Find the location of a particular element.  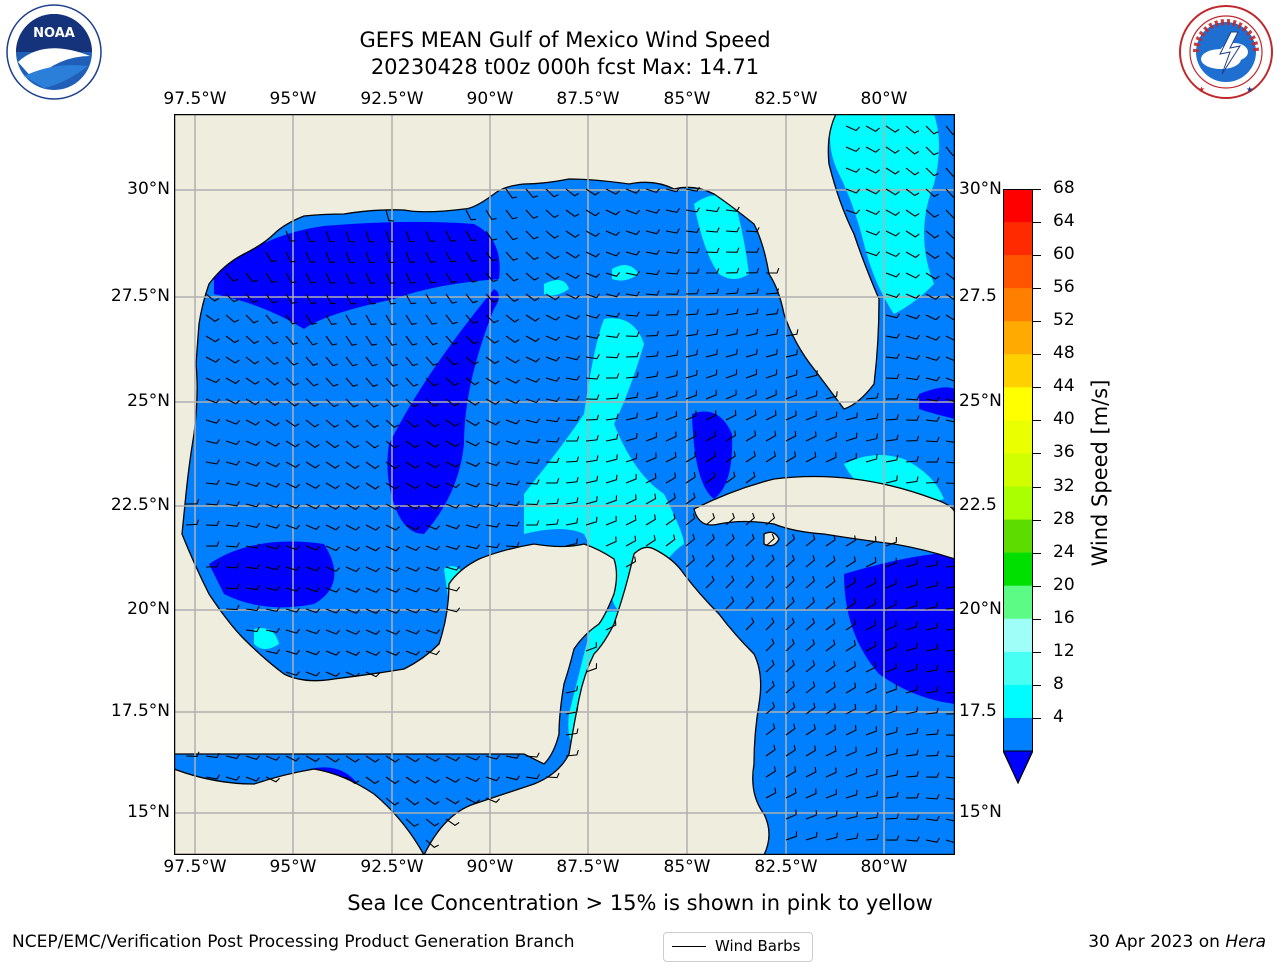

contour-low-central is located at coordinates (443, 411).